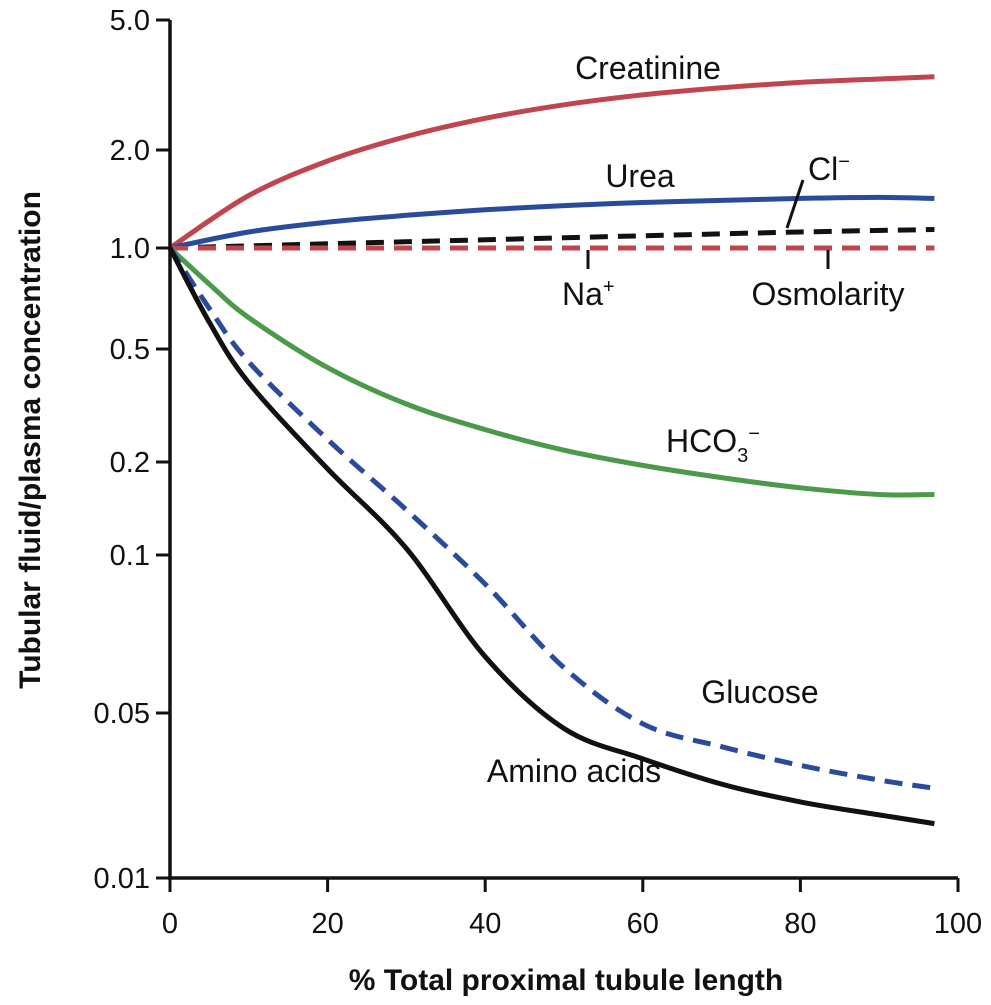  What do you see at coordinates (552, 222) in the screenshot?
I see `series-line-urea` at bounding box center [552, 222].